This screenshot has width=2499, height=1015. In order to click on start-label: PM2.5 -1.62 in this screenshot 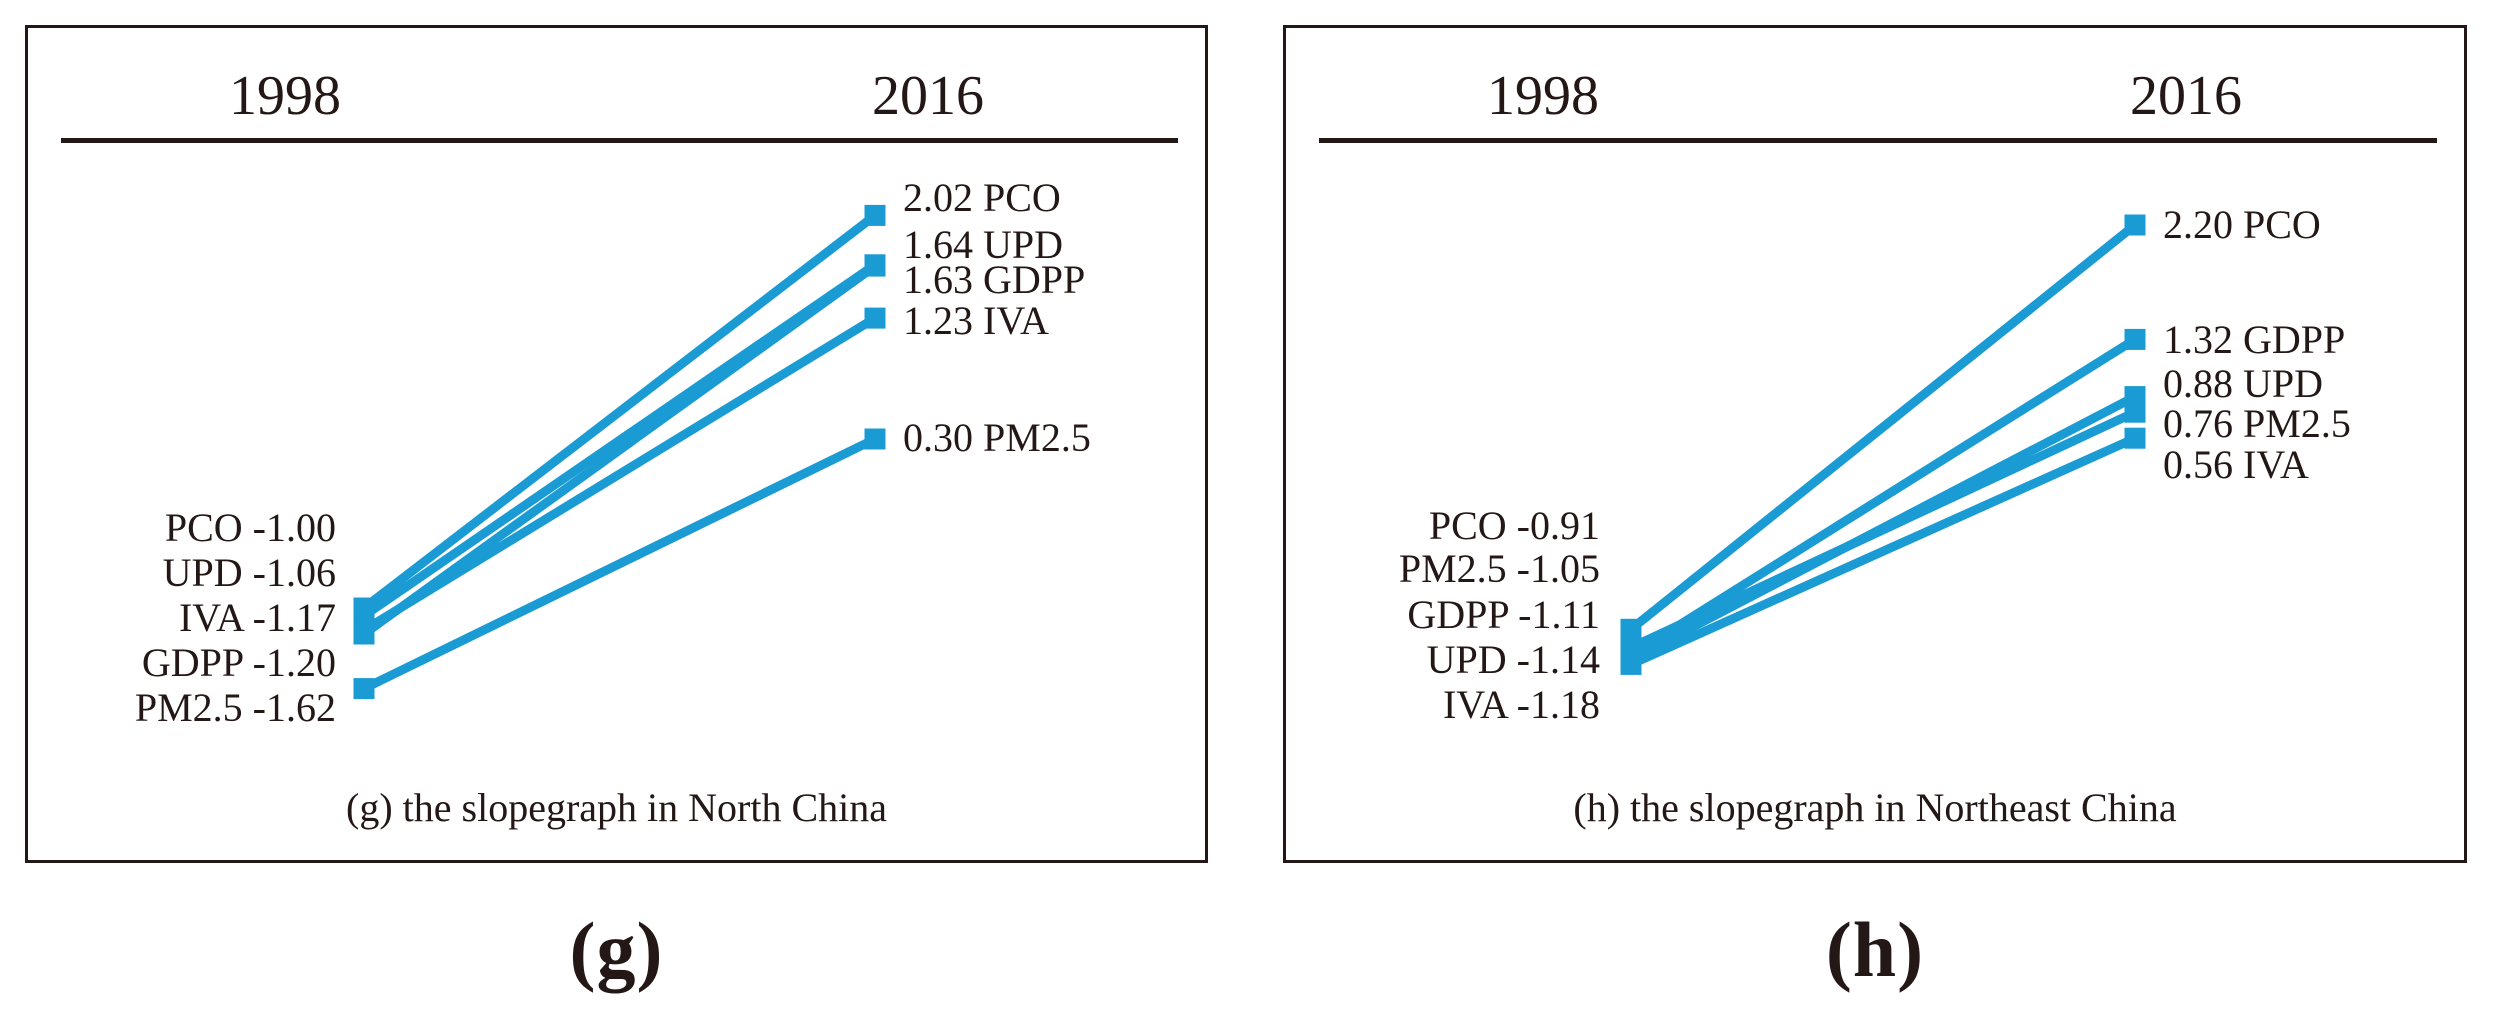, I will do `click(235, 707)`.